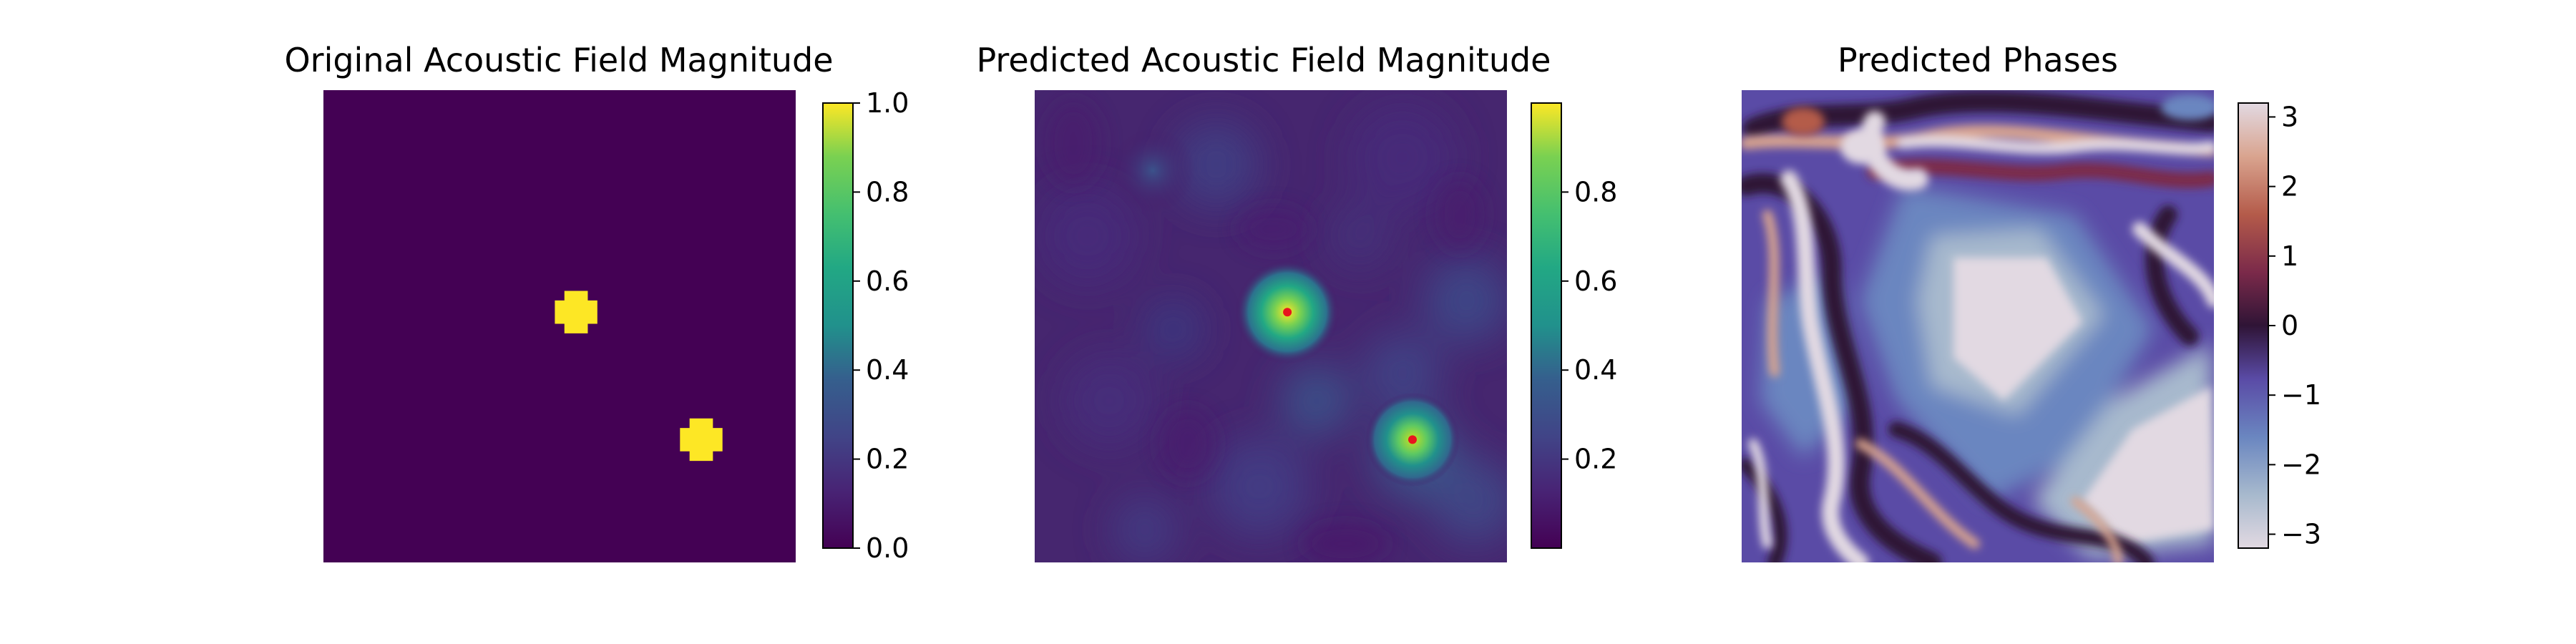 The height and width of the screenshot is (644, 2576). I want to click on colorbar-tick-label: 1.0, so click(887, 103).